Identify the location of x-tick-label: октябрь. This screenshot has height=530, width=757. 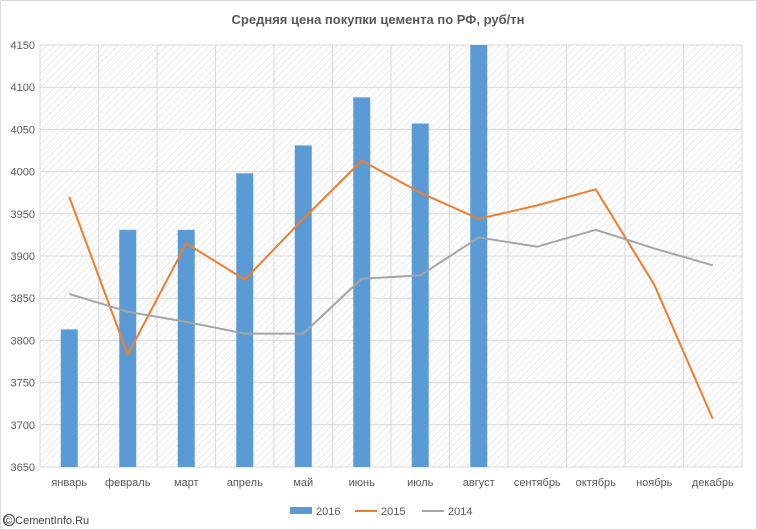
(596, 483).